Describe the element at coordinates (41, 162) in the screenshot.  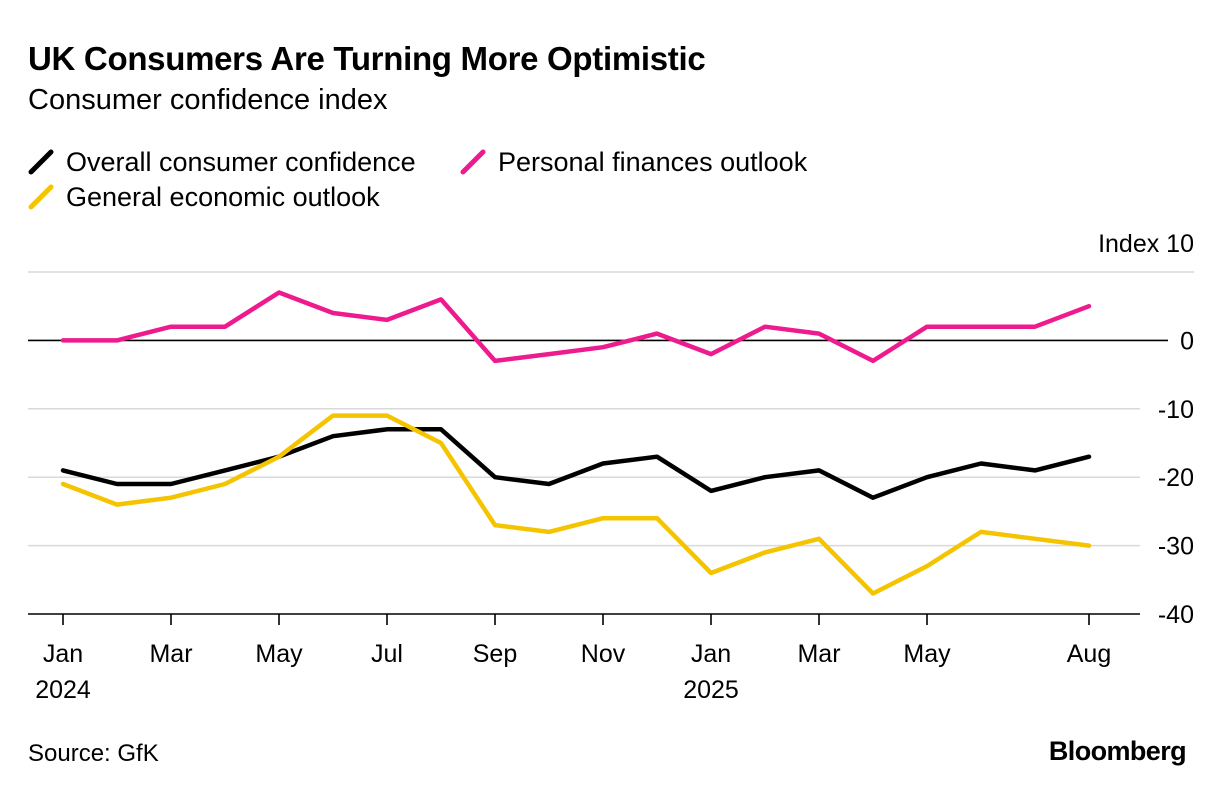
I see `legend-swatch-overall` at that location.